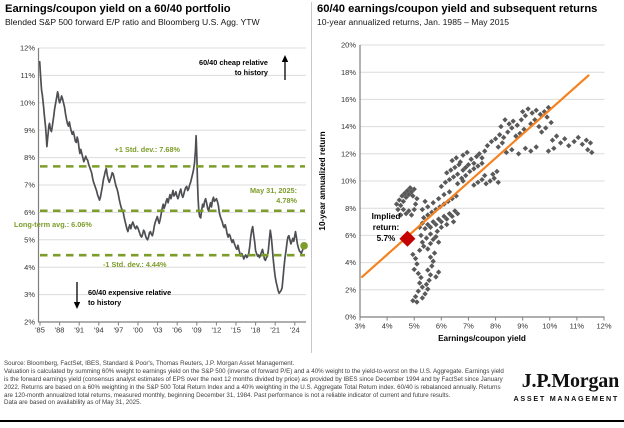 This screenshot has height=428, width=624. Describe the element at coordinates (236, 330) in the screenshot. I see `svg-text: '15` at that location.